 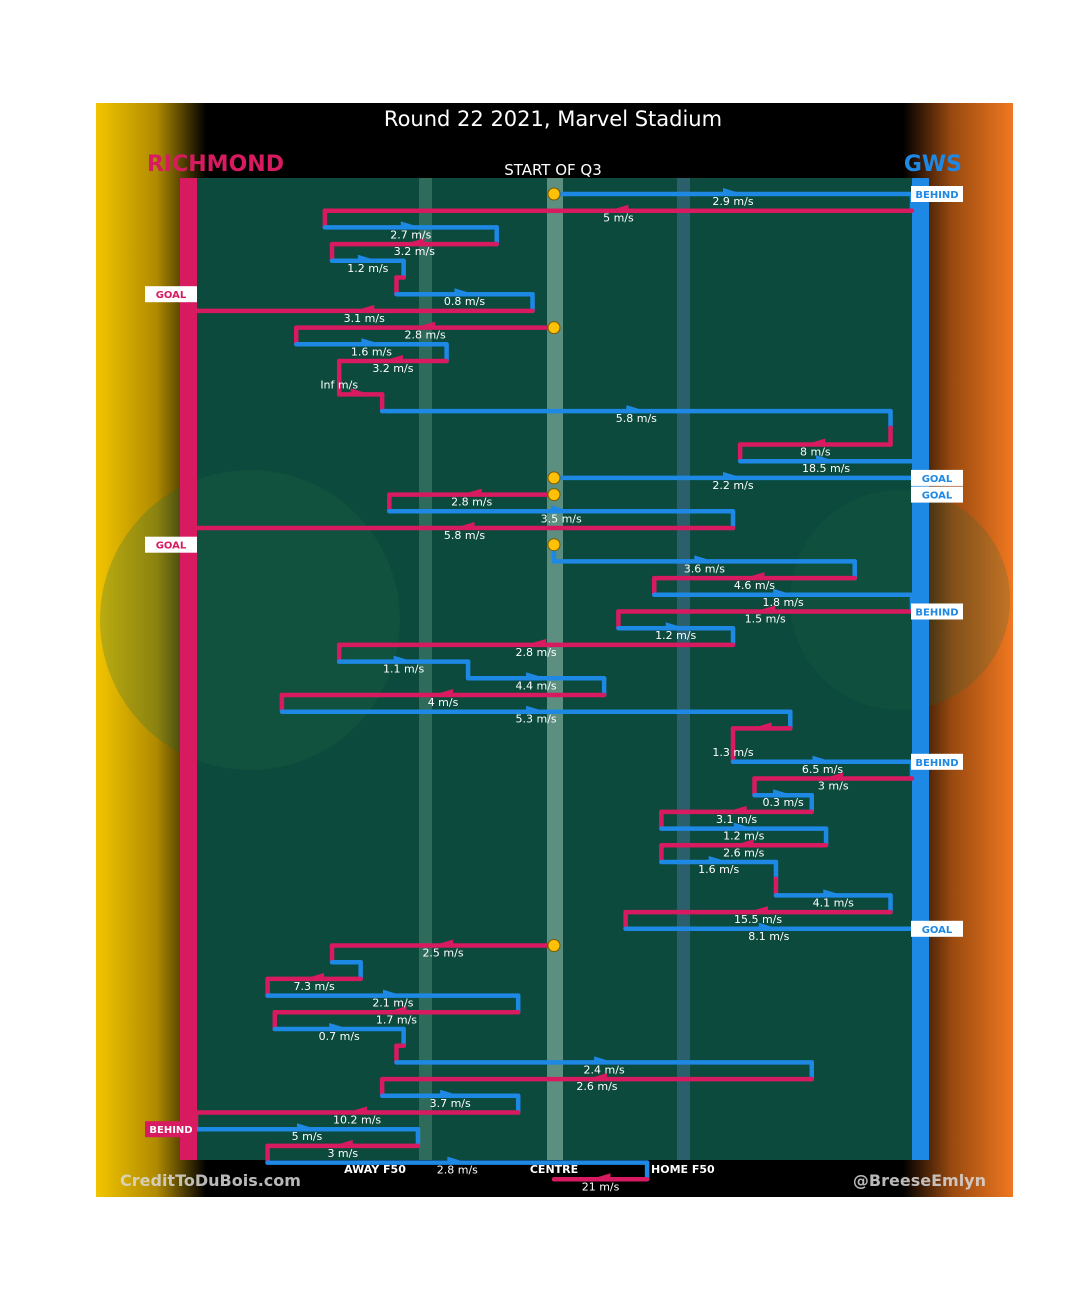 What do you see at coordinates (833, 902) in the screenshot?
I see `speed-label: 4.1 m/s` at bounding box center [833, 902].